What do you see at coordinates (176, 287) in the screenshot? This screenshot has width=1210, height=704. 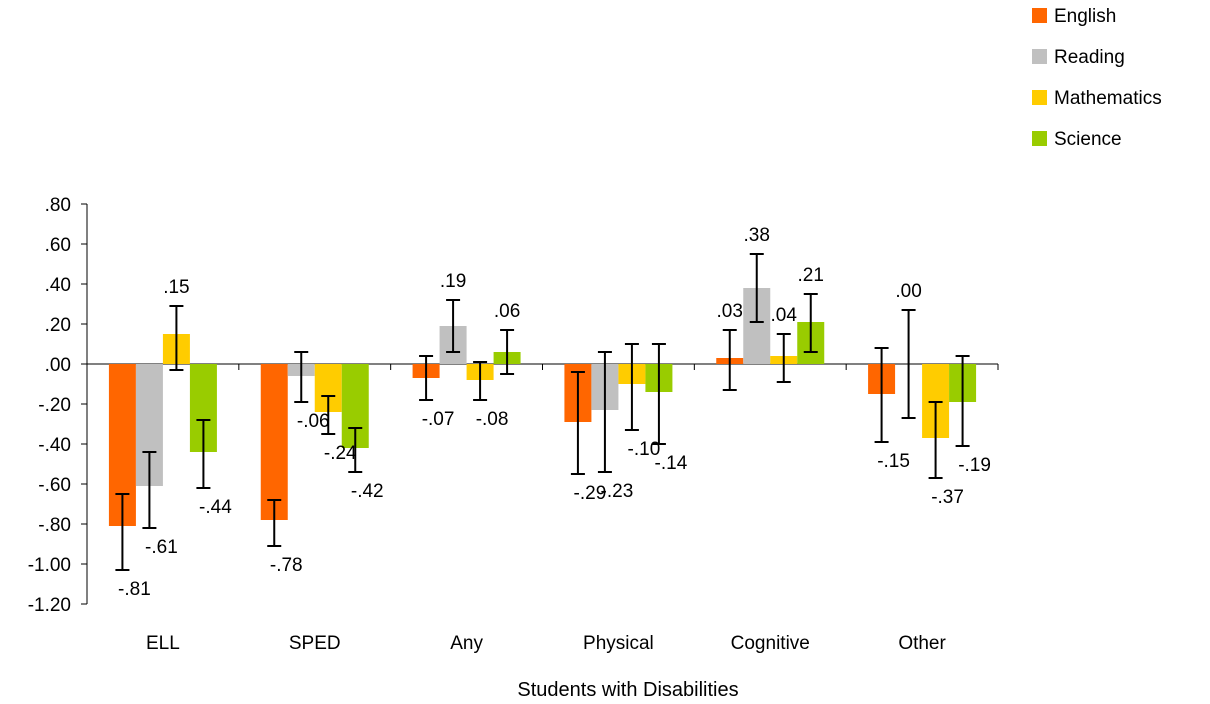 I see `data-label: .15` at bounding box center [176, 287].